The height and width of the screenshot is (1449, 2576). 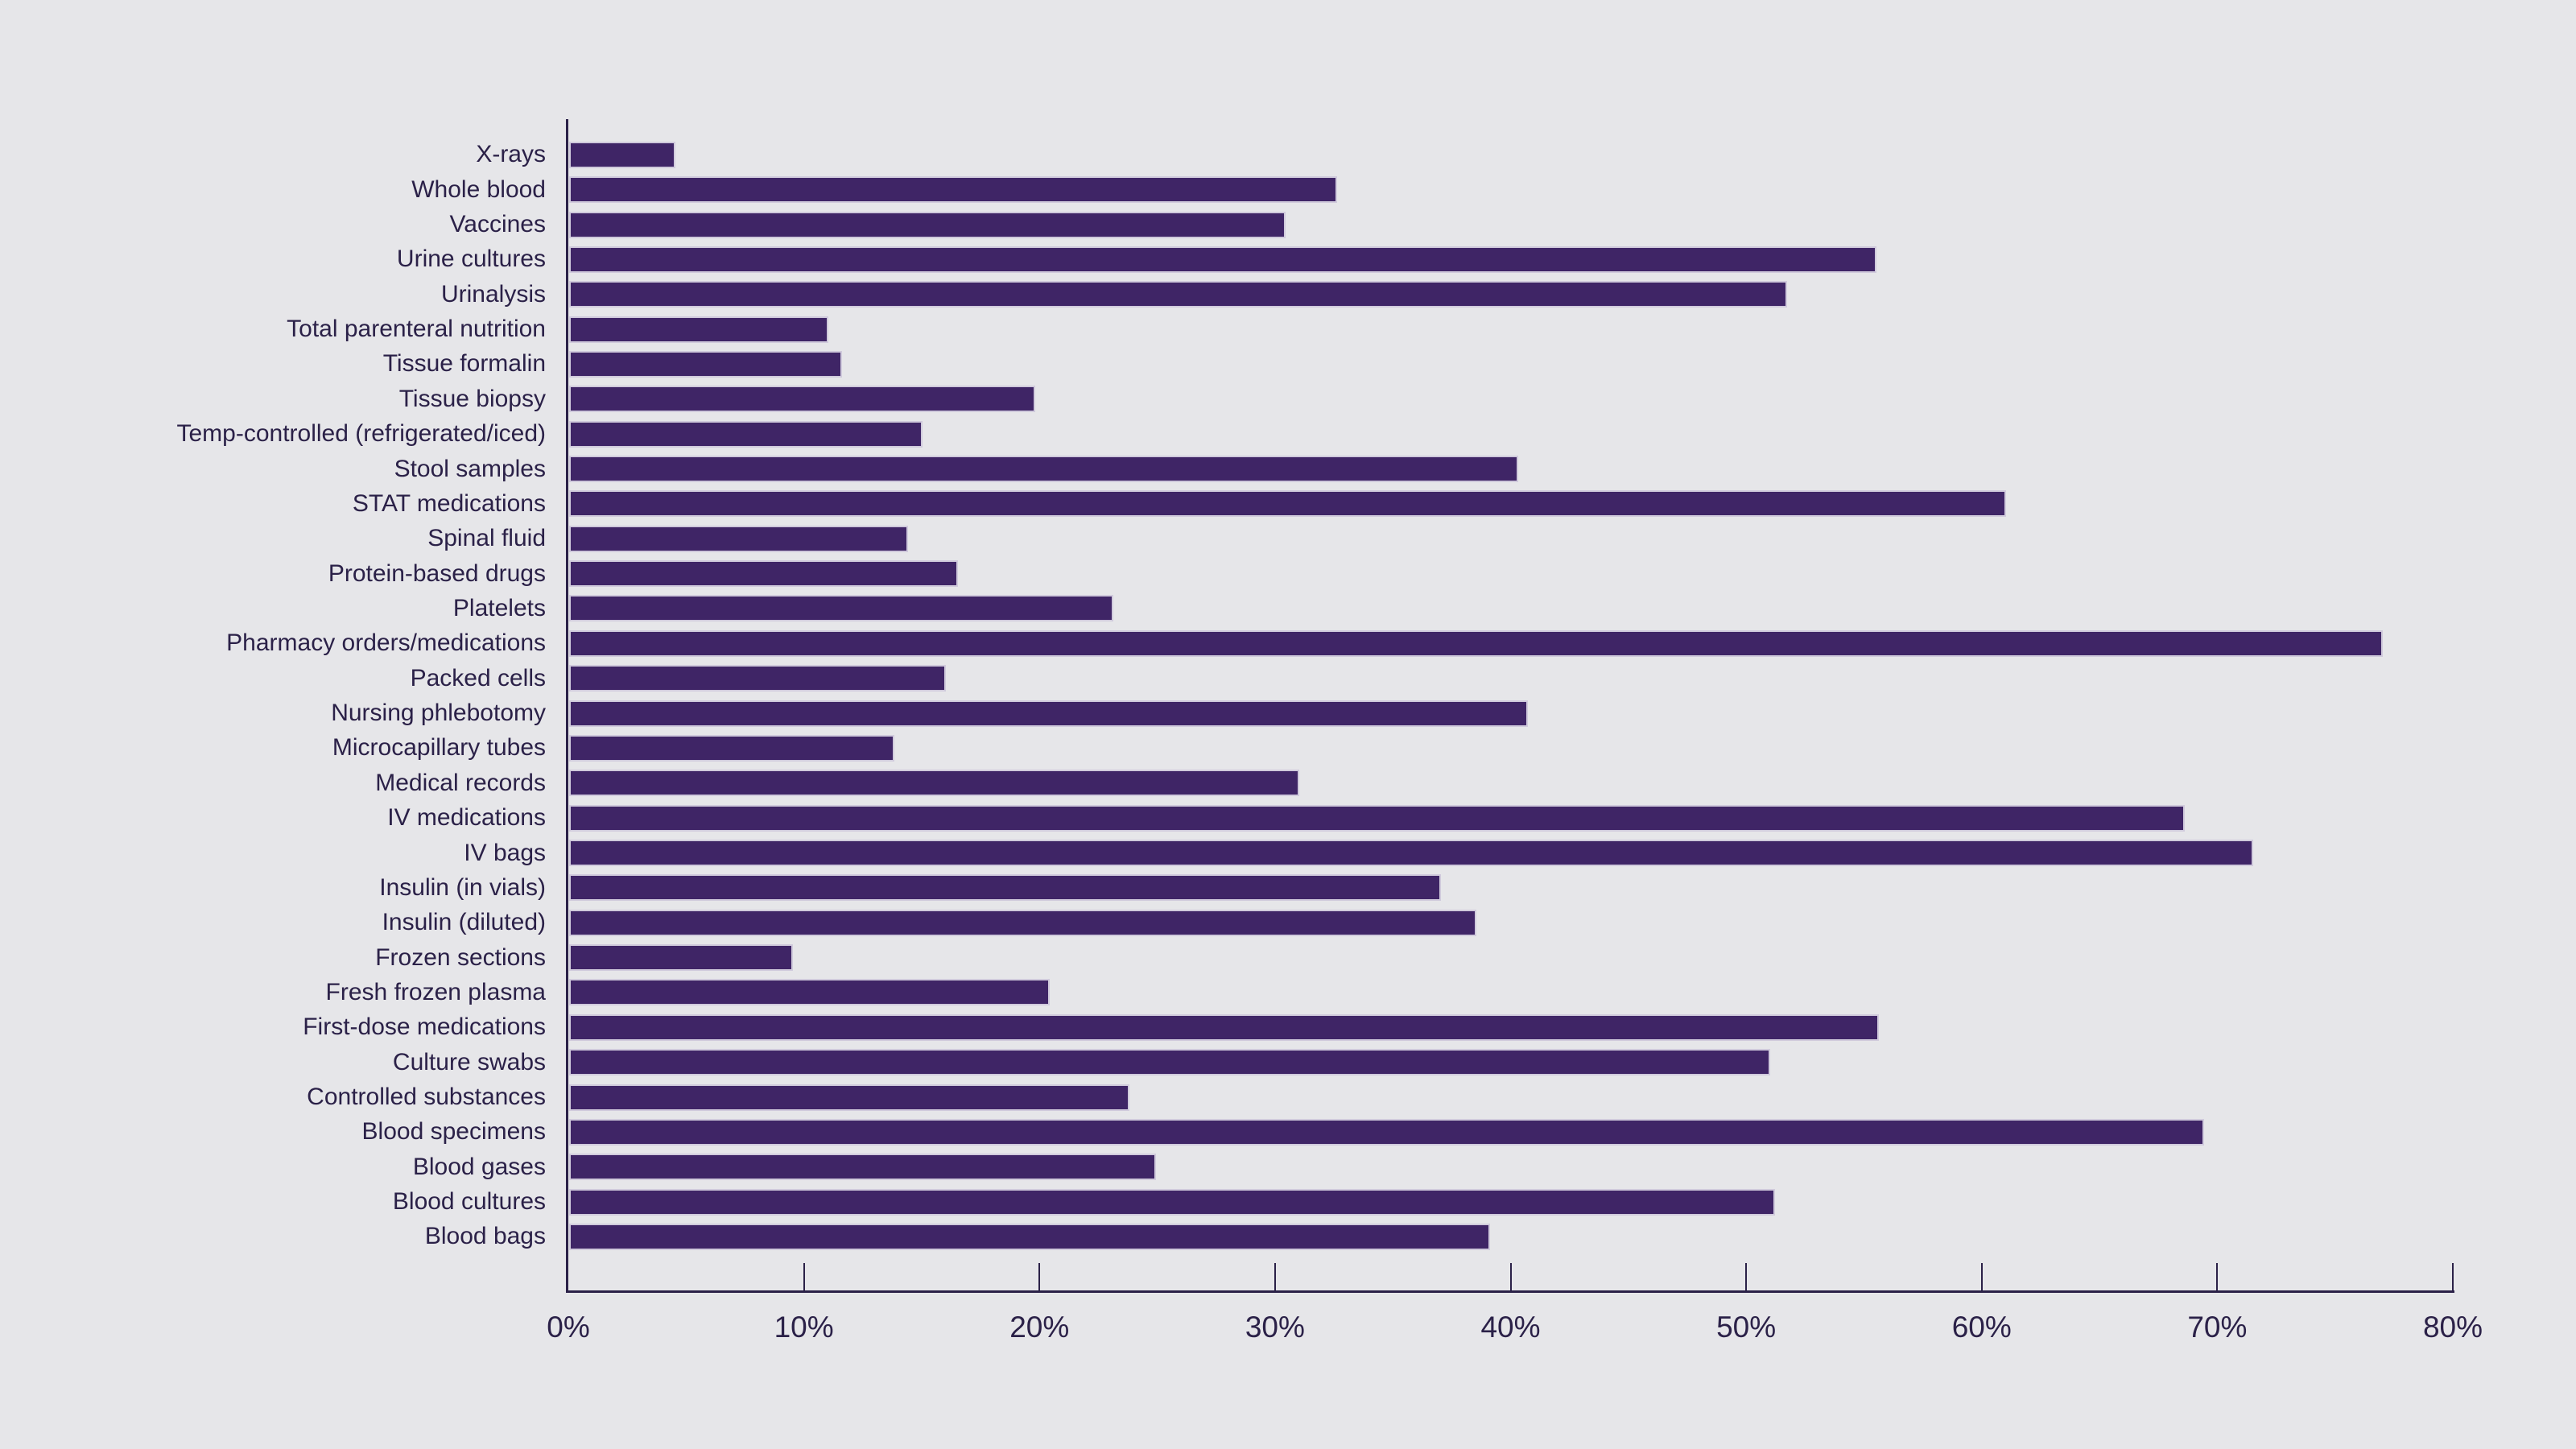 I want to click on x-axis-line, so click(x=1510, y=1291).